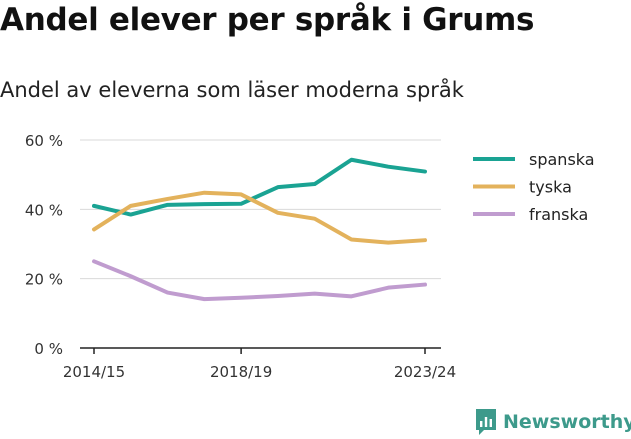  What do you see at coordinates (267, 20) in the screenshot?
I see `chart-title: Andel elever per språk i Grums` at bounding box center [267, 20].